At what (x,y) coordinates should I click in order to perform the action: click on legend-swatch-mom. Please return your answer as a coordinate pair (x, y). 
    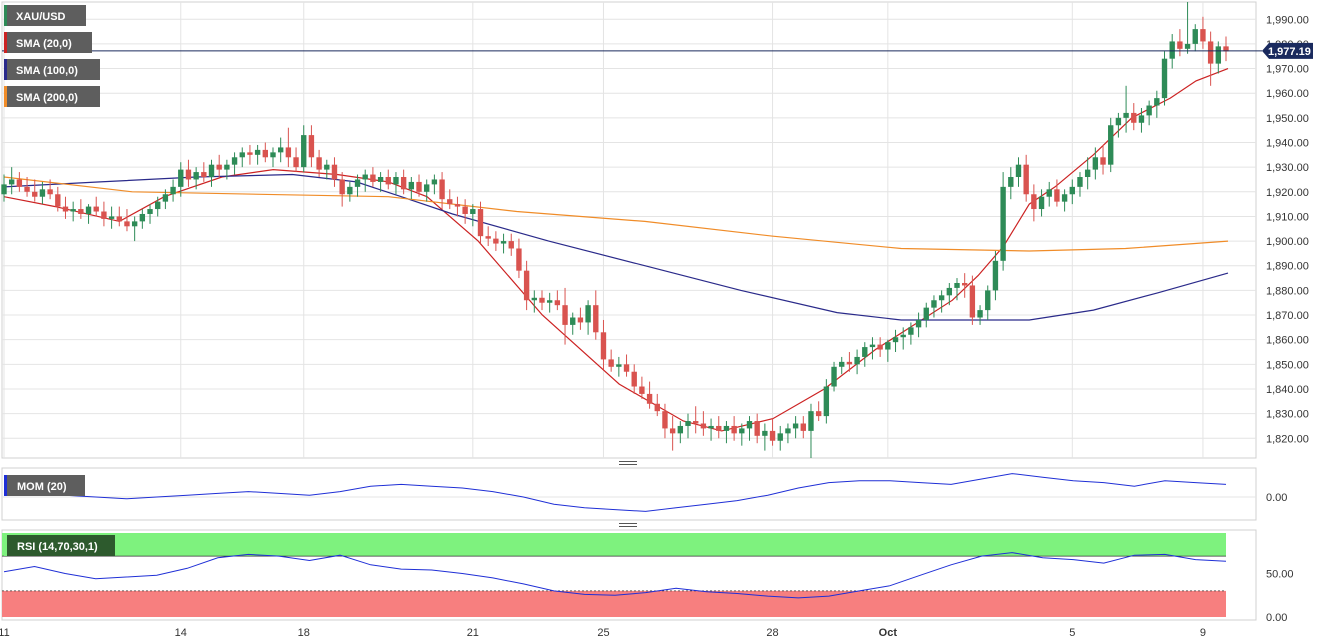
    Looking at the image, I should click on (5, 485).